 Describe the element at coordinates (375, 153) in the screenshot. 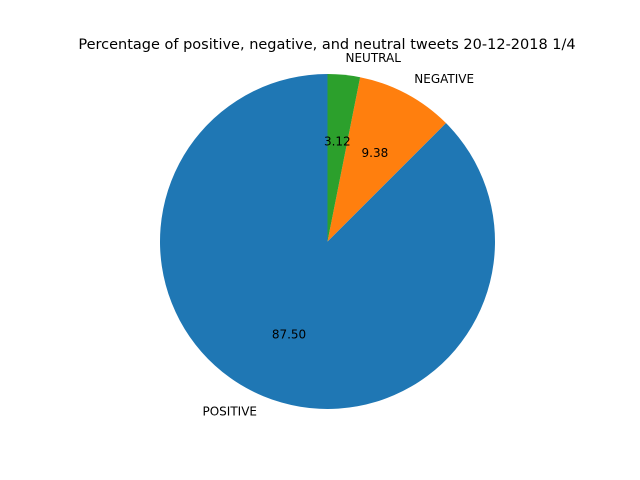

I see `pct-label-negative: 9.38` at that location.